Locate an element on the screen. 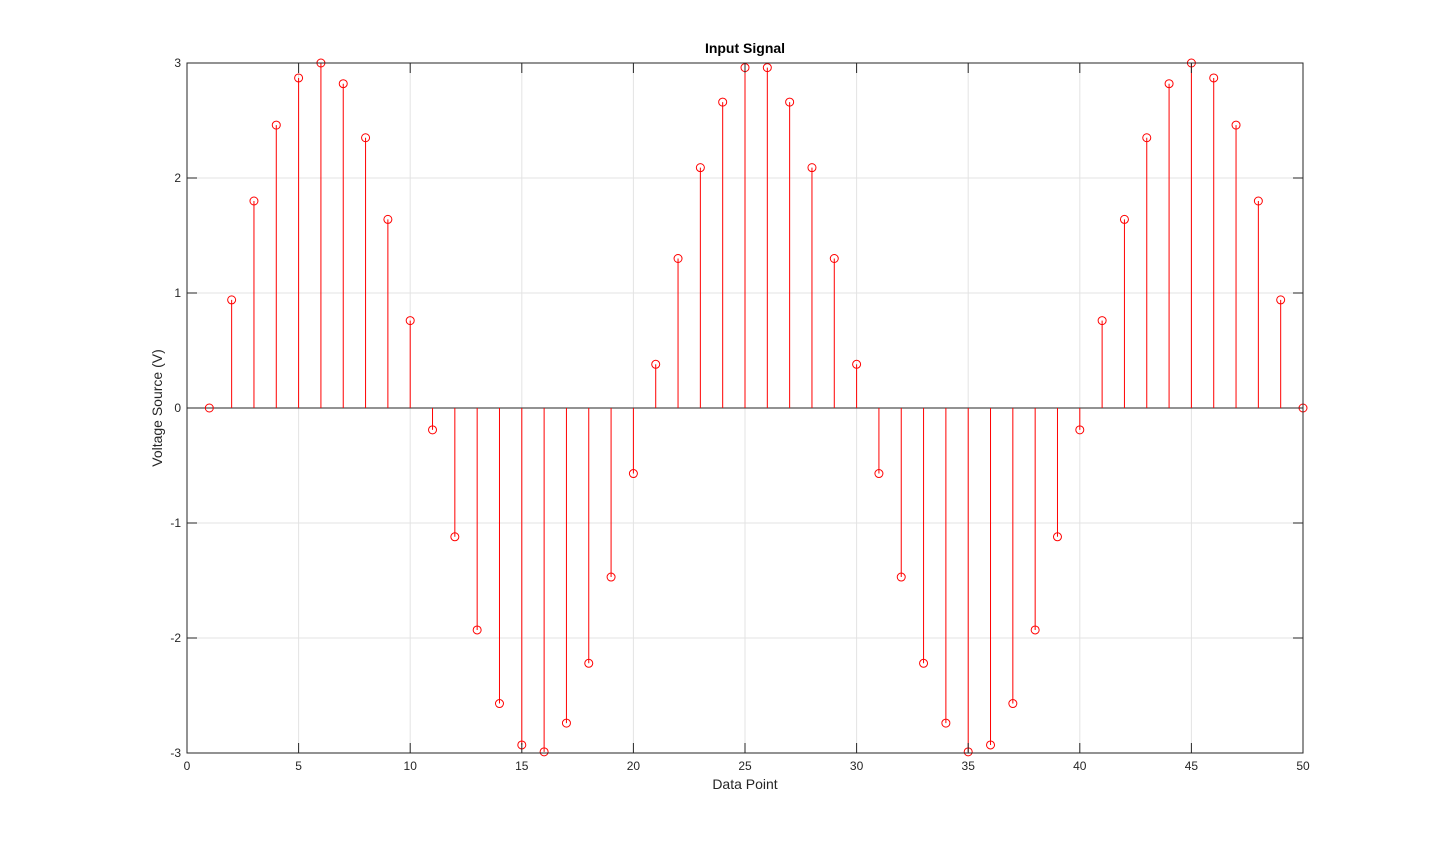 Image resolution: width=1440 pixels, height=846 pixels. x-tick-label: 45 is located at coordinates (1192, 766).